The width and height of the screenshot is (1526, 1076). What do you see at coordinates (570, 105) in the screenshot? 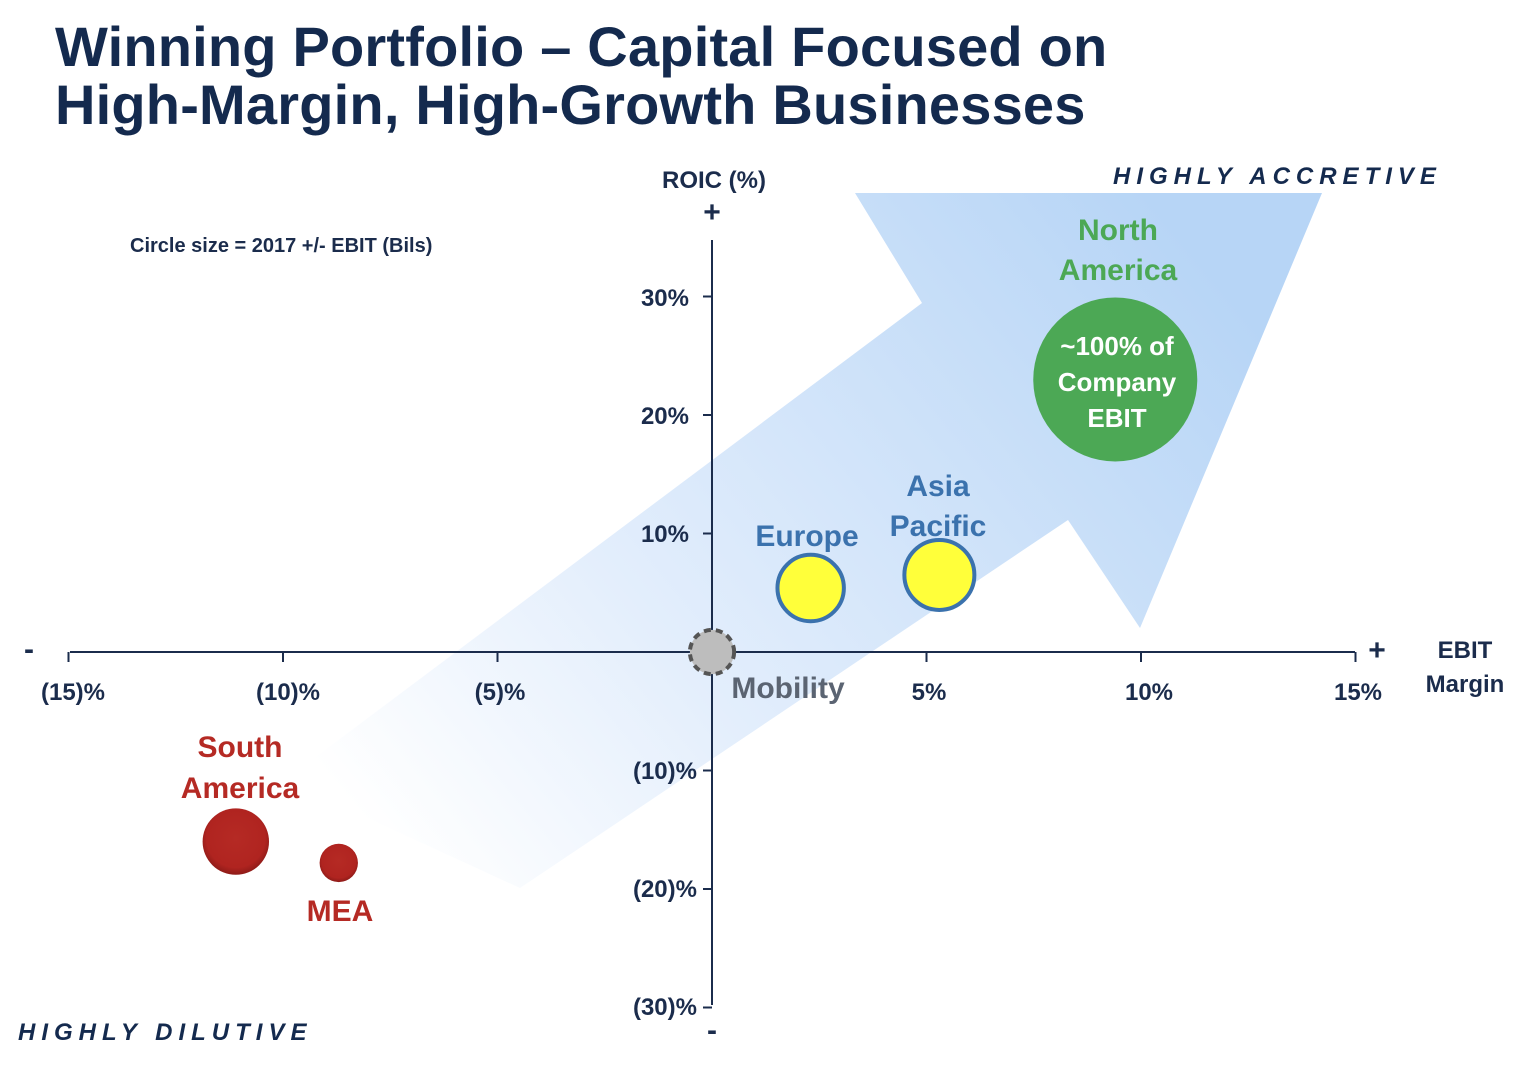
I see `title-line-2: High-Margin, High-Growth Businesses` at bounding box center [570, 105].